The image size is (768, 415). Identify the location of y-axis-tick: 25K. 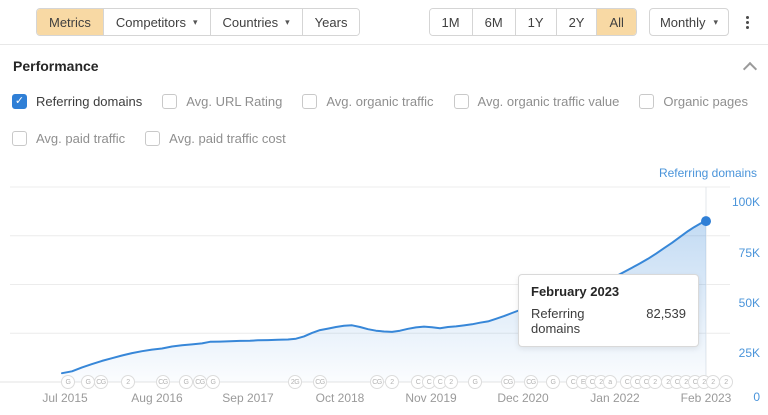
(749, 353).